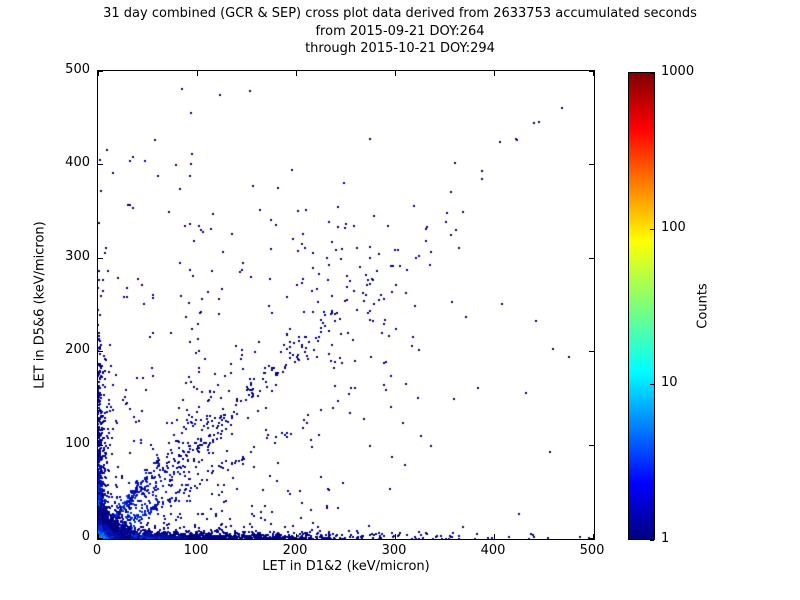 The image size is (800, 600). What do you see at coordinates (669, 382) in the screenshot?
I see `colorbar-tick-label: 10` at bounding box center [669, 382].